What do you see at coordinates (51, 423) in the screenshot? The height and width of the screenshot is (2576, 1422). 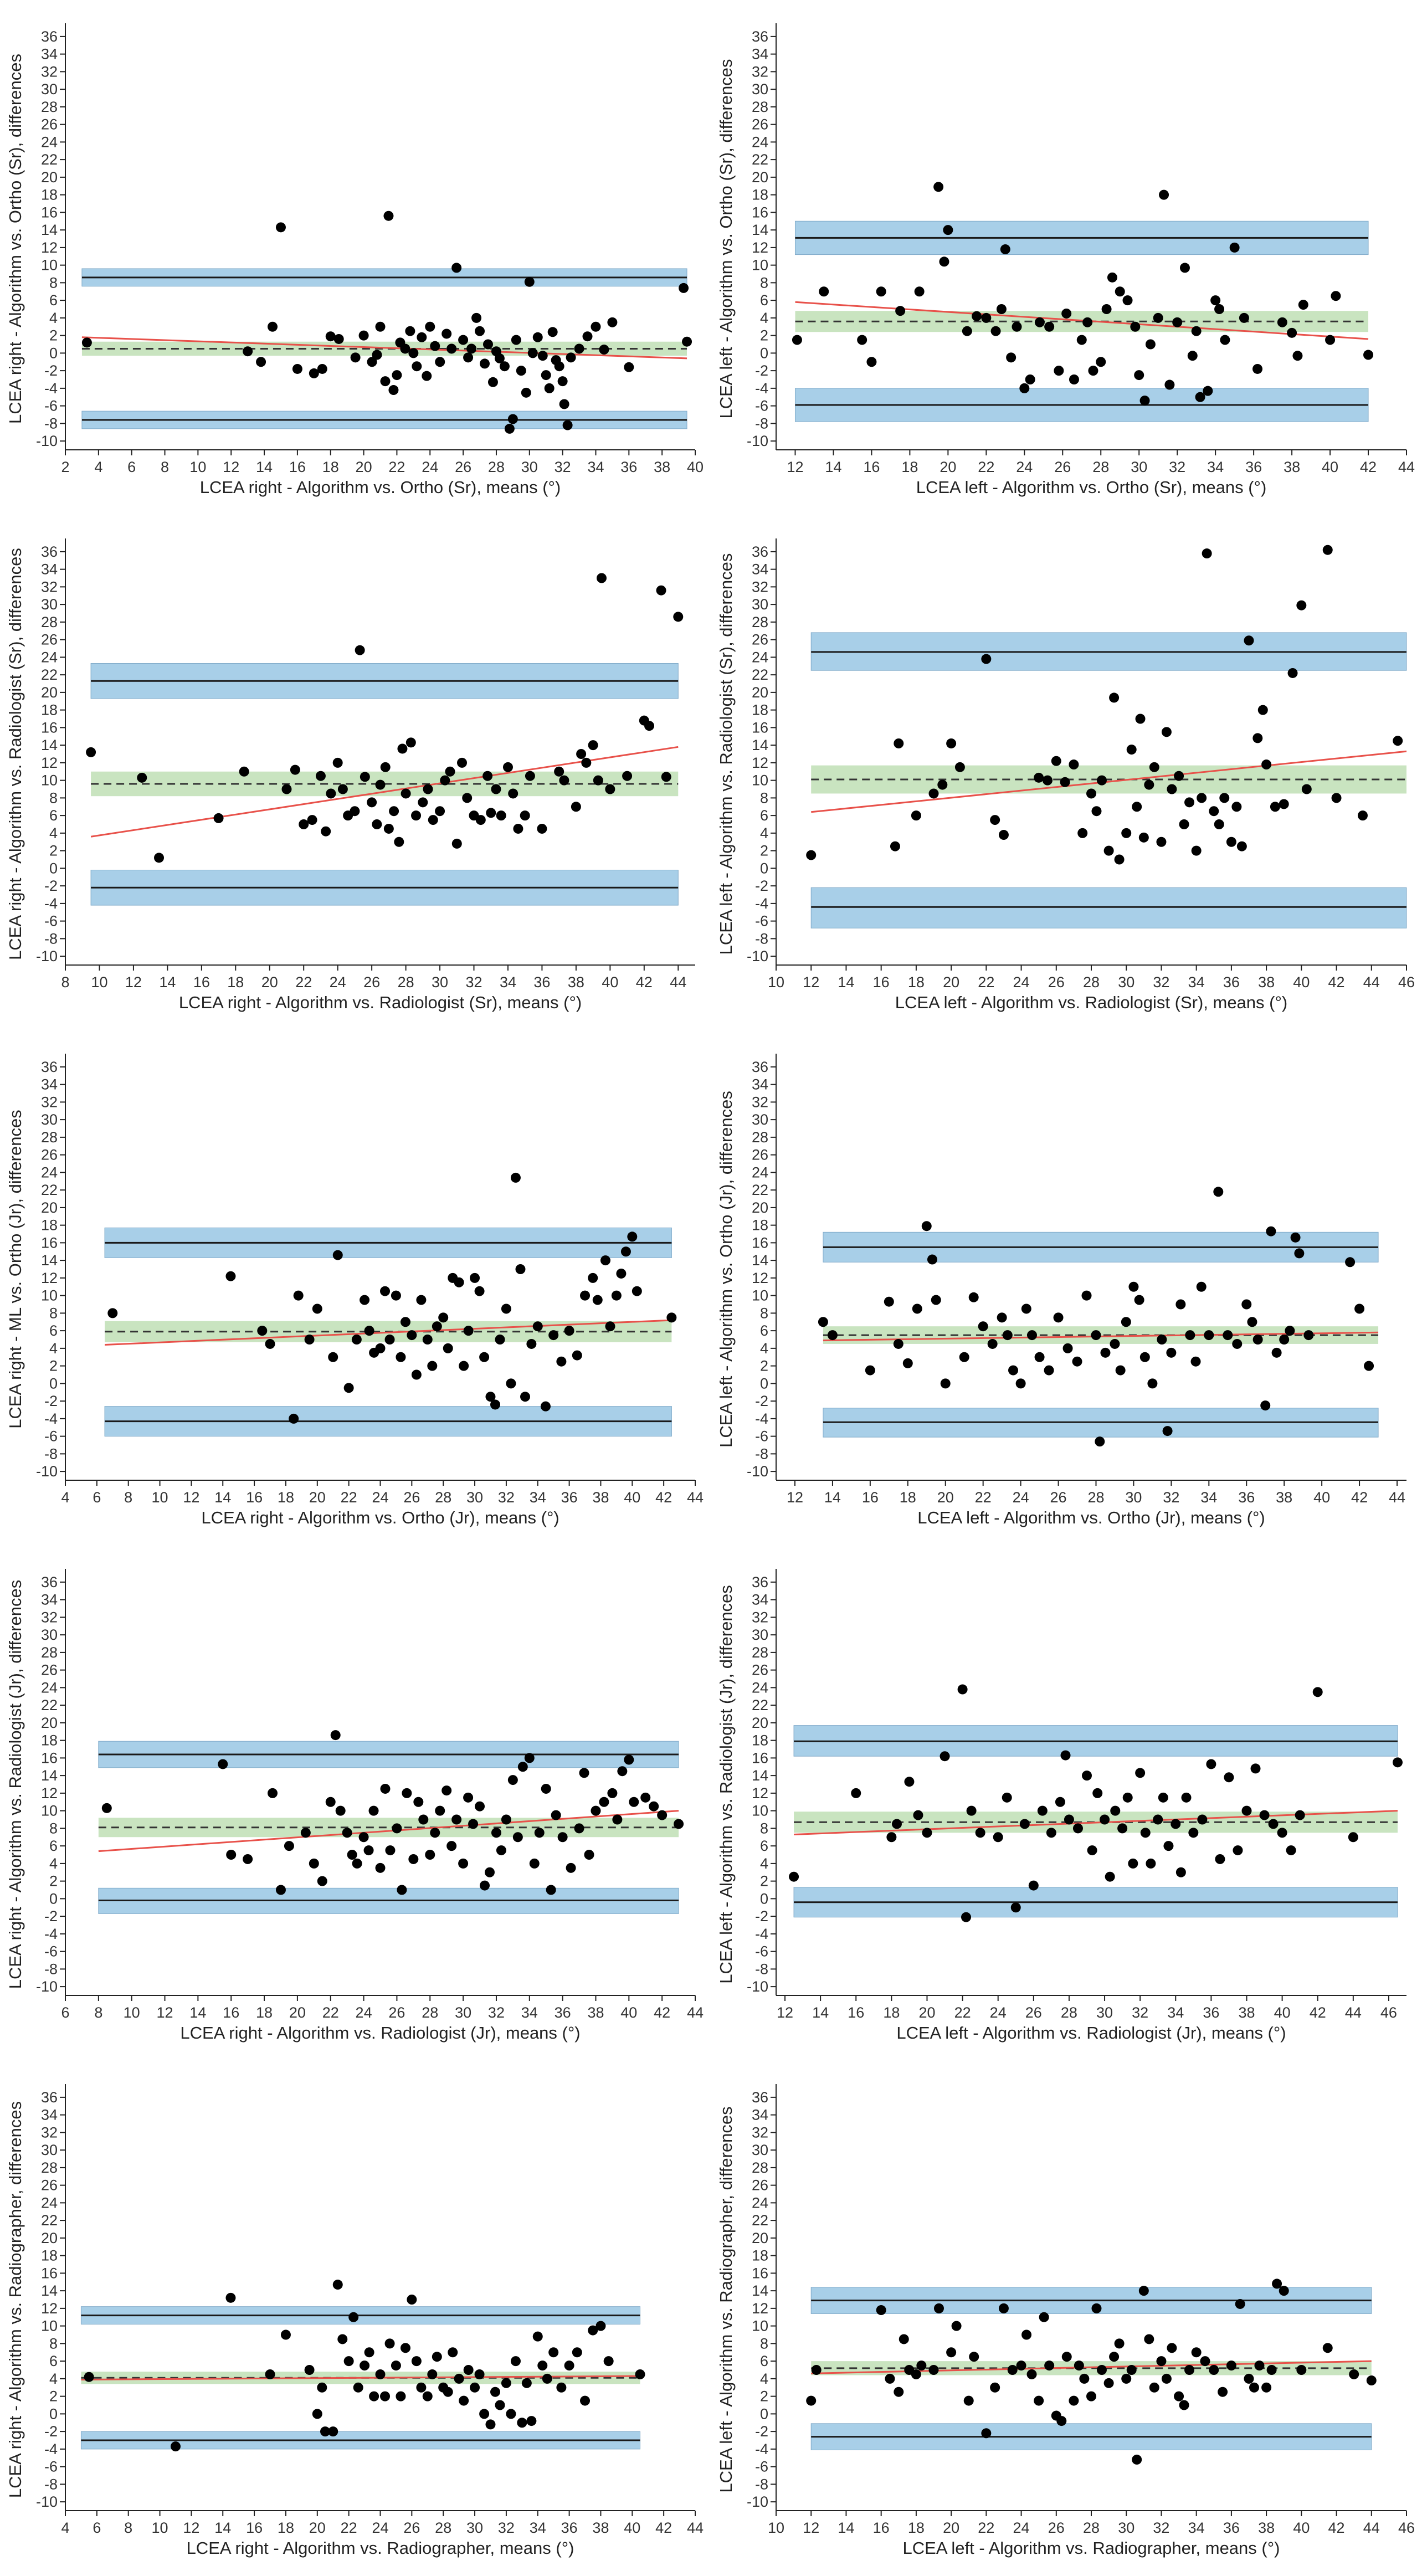 I see `y-tick-label: -8` at bounding box center [51, 423].